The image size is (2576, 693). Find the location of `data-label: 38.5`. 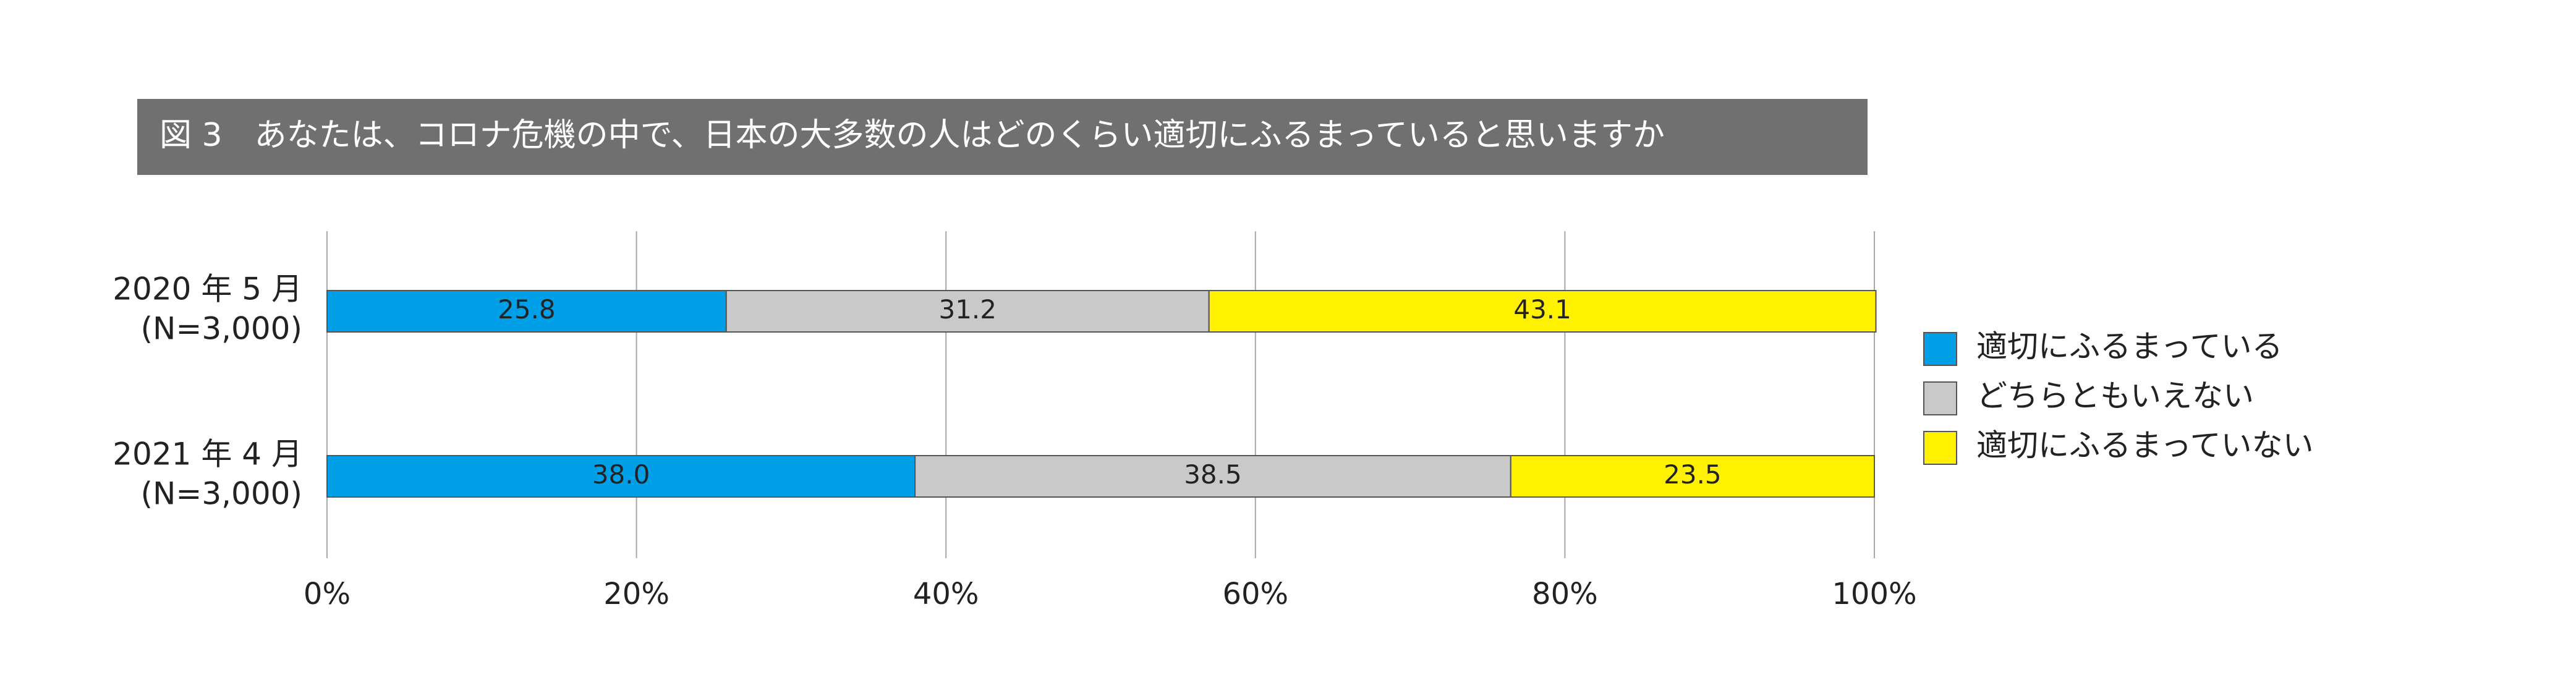

data-label: 38.5 is located at coordinates (1213, 475).